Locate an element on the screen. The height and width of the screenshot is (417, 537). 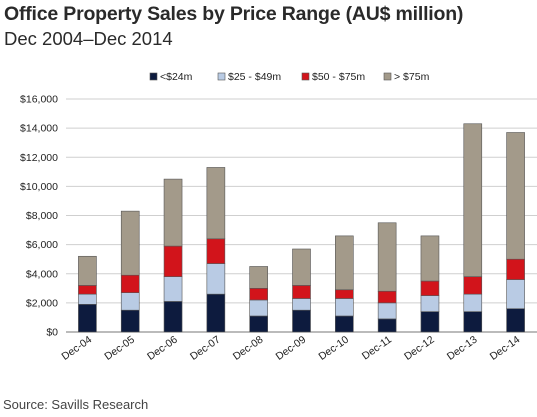
y-tick-label: $14,000 is located at coordinates (39, 129).